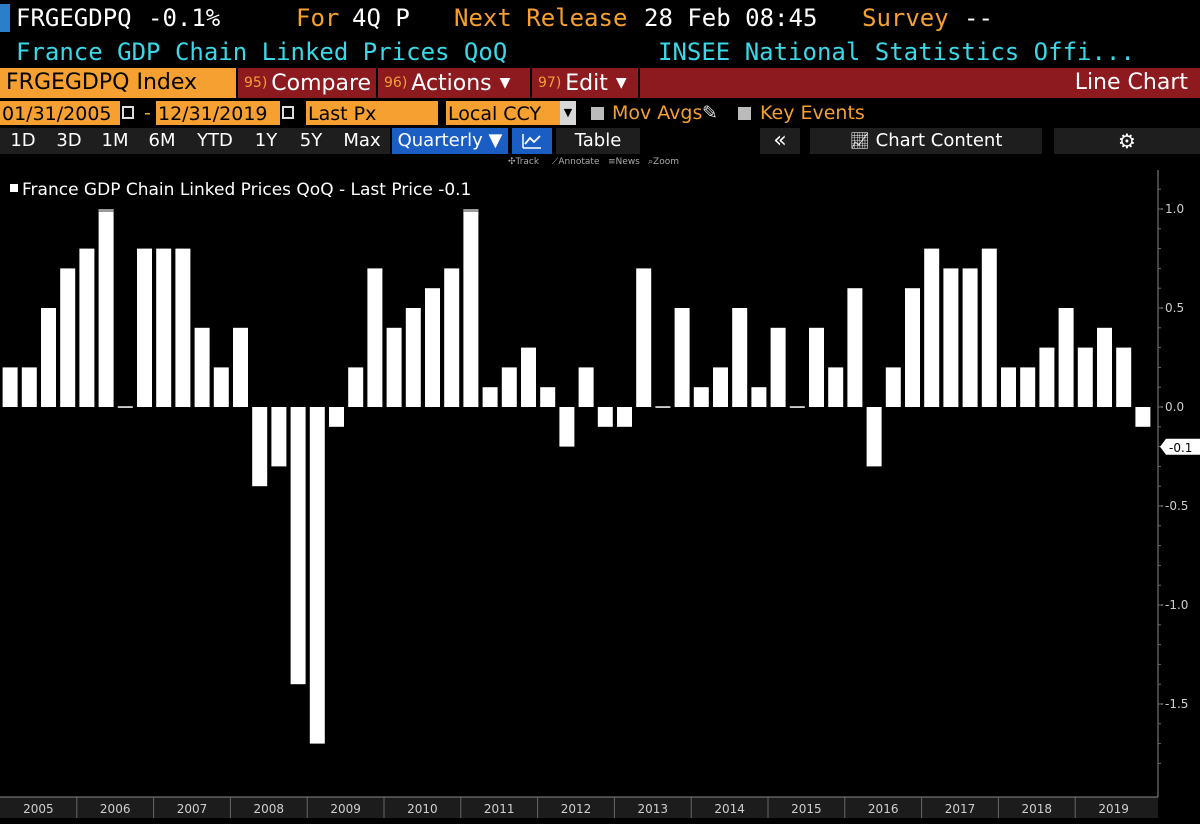 The image size is (1200, 824). Describe the element at coordinates (38, 809) in the screenshot. I see `x-tick-label-0: 2005` at that location.